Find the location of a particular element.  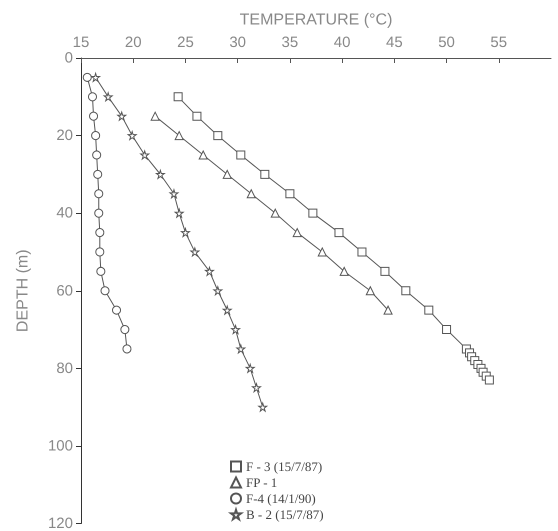

y-tick-label: 100 is located at coordinates (60, 445).